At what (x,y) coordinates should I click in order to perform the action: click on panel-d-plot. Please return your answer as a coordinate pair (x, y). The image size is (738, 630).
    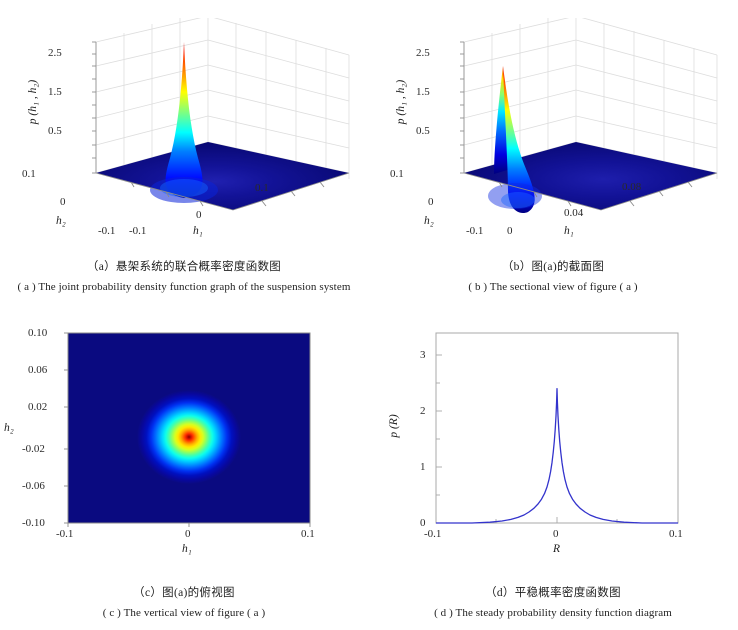
    Looking at the image, I should click on (557, 428).